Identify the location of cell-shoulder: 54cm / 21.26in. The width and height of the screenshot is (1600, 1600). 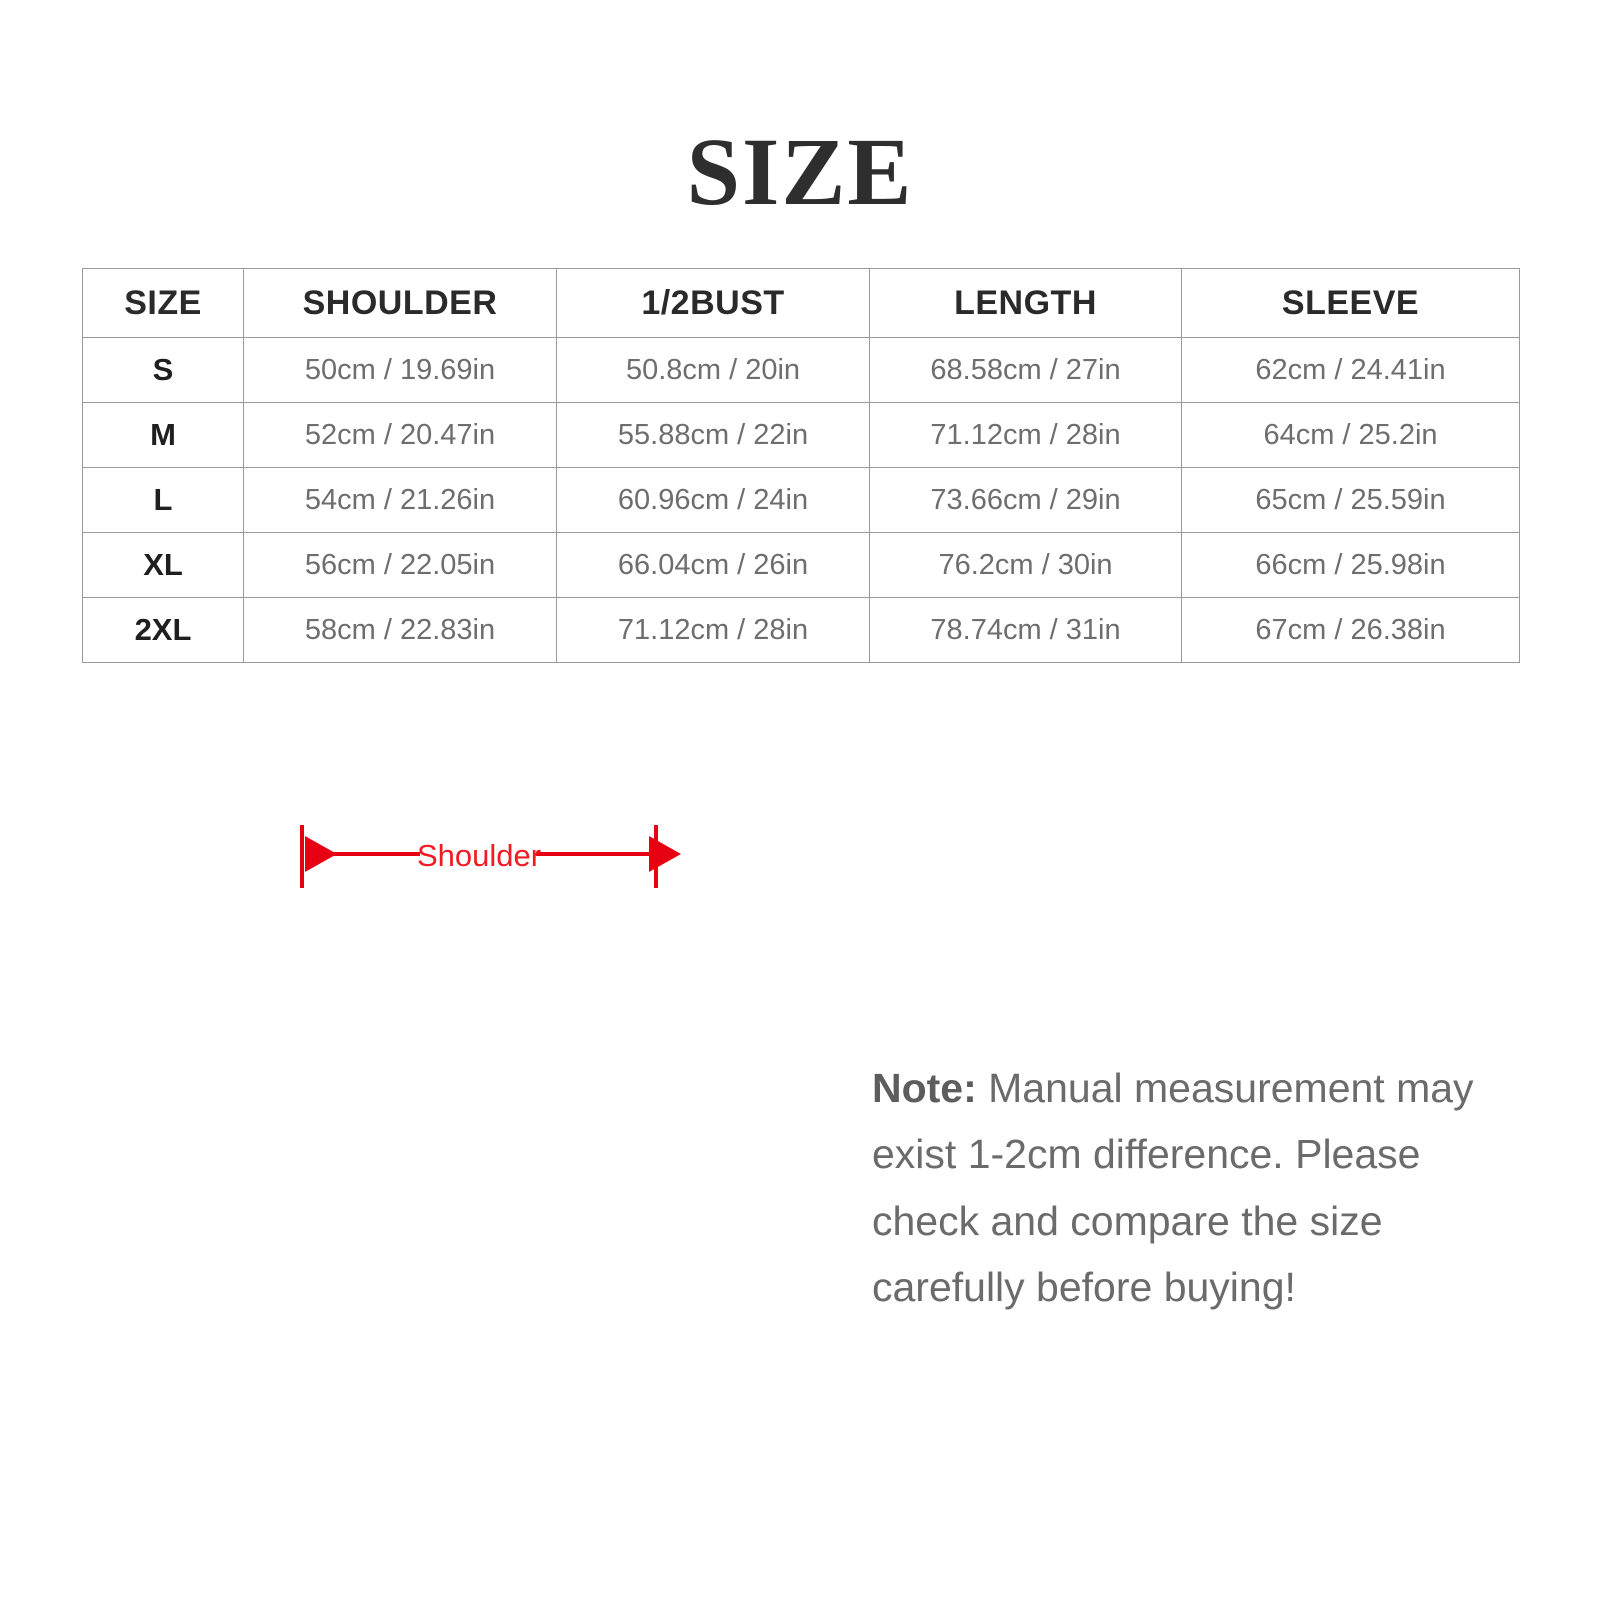
(400, 500).